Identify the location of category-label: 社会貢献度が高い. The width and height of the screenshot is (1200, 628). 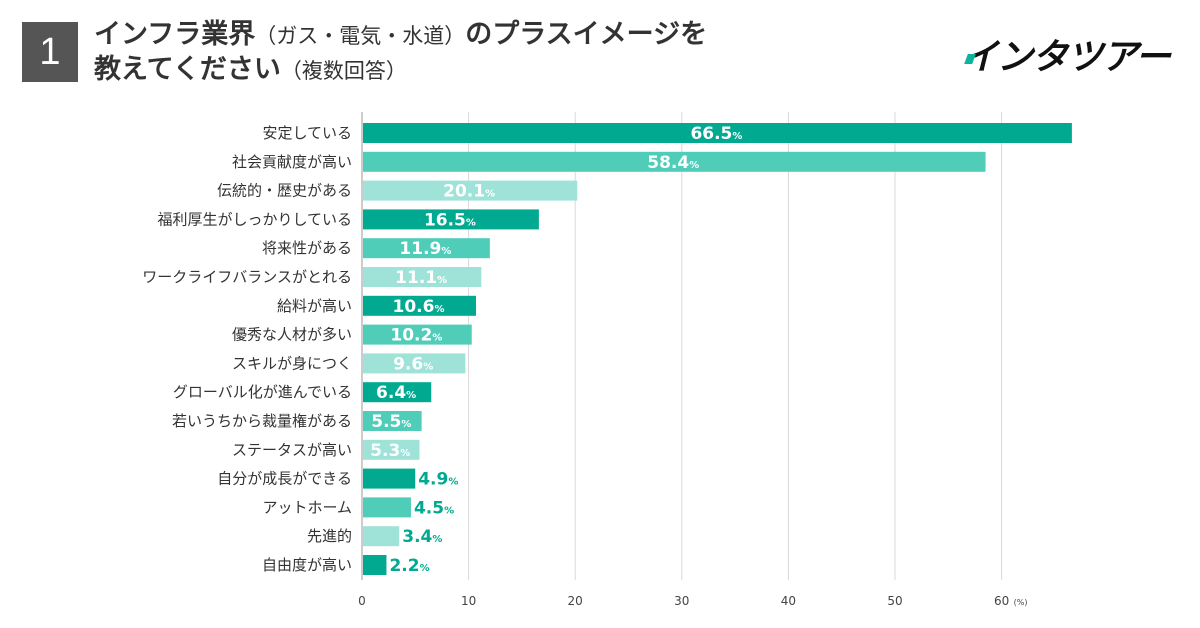
(292, 162).